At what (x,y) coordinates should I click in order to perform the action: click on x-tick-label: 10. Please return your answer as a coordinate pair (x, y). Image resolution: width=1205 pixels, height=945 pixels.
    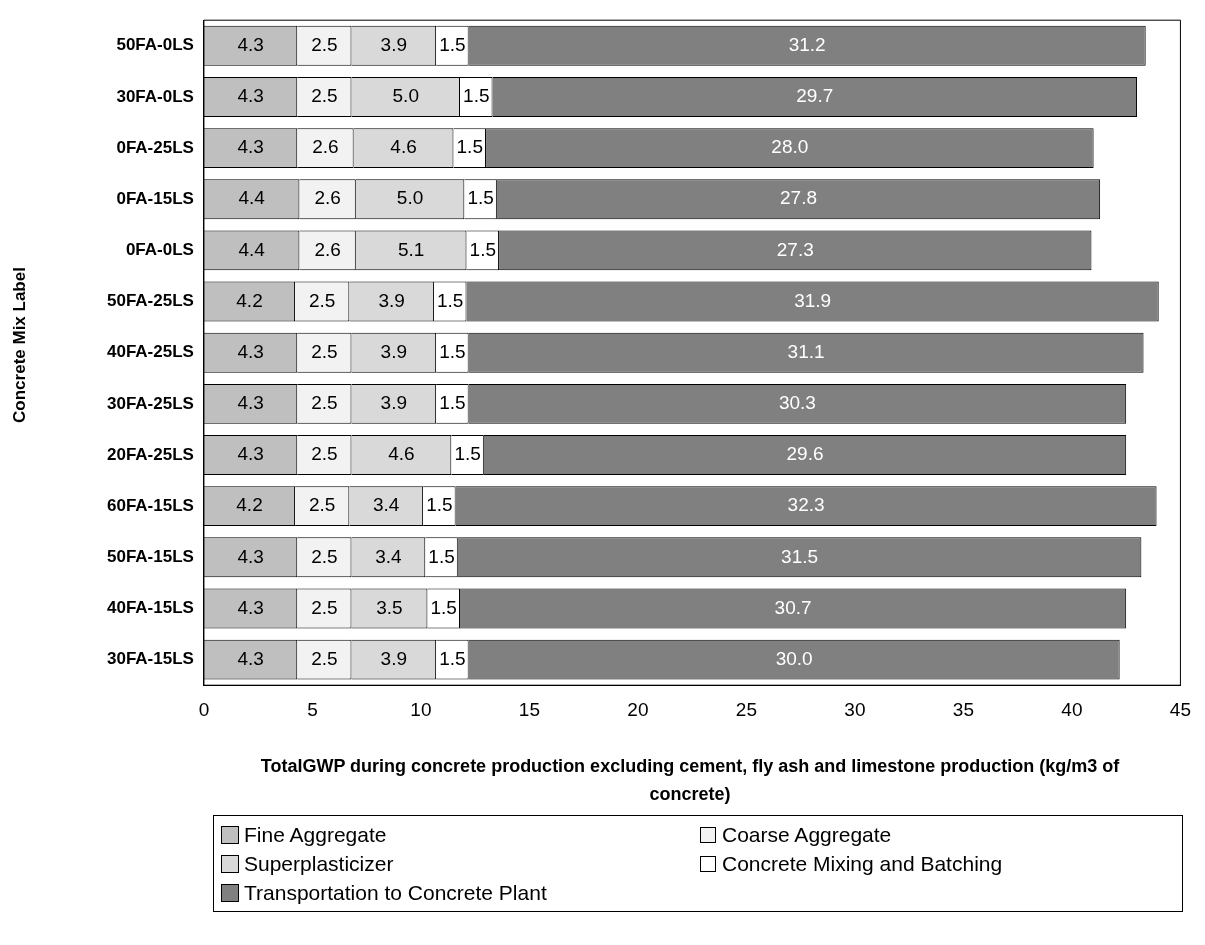
    Looking at the image, I should click on (421, 709).